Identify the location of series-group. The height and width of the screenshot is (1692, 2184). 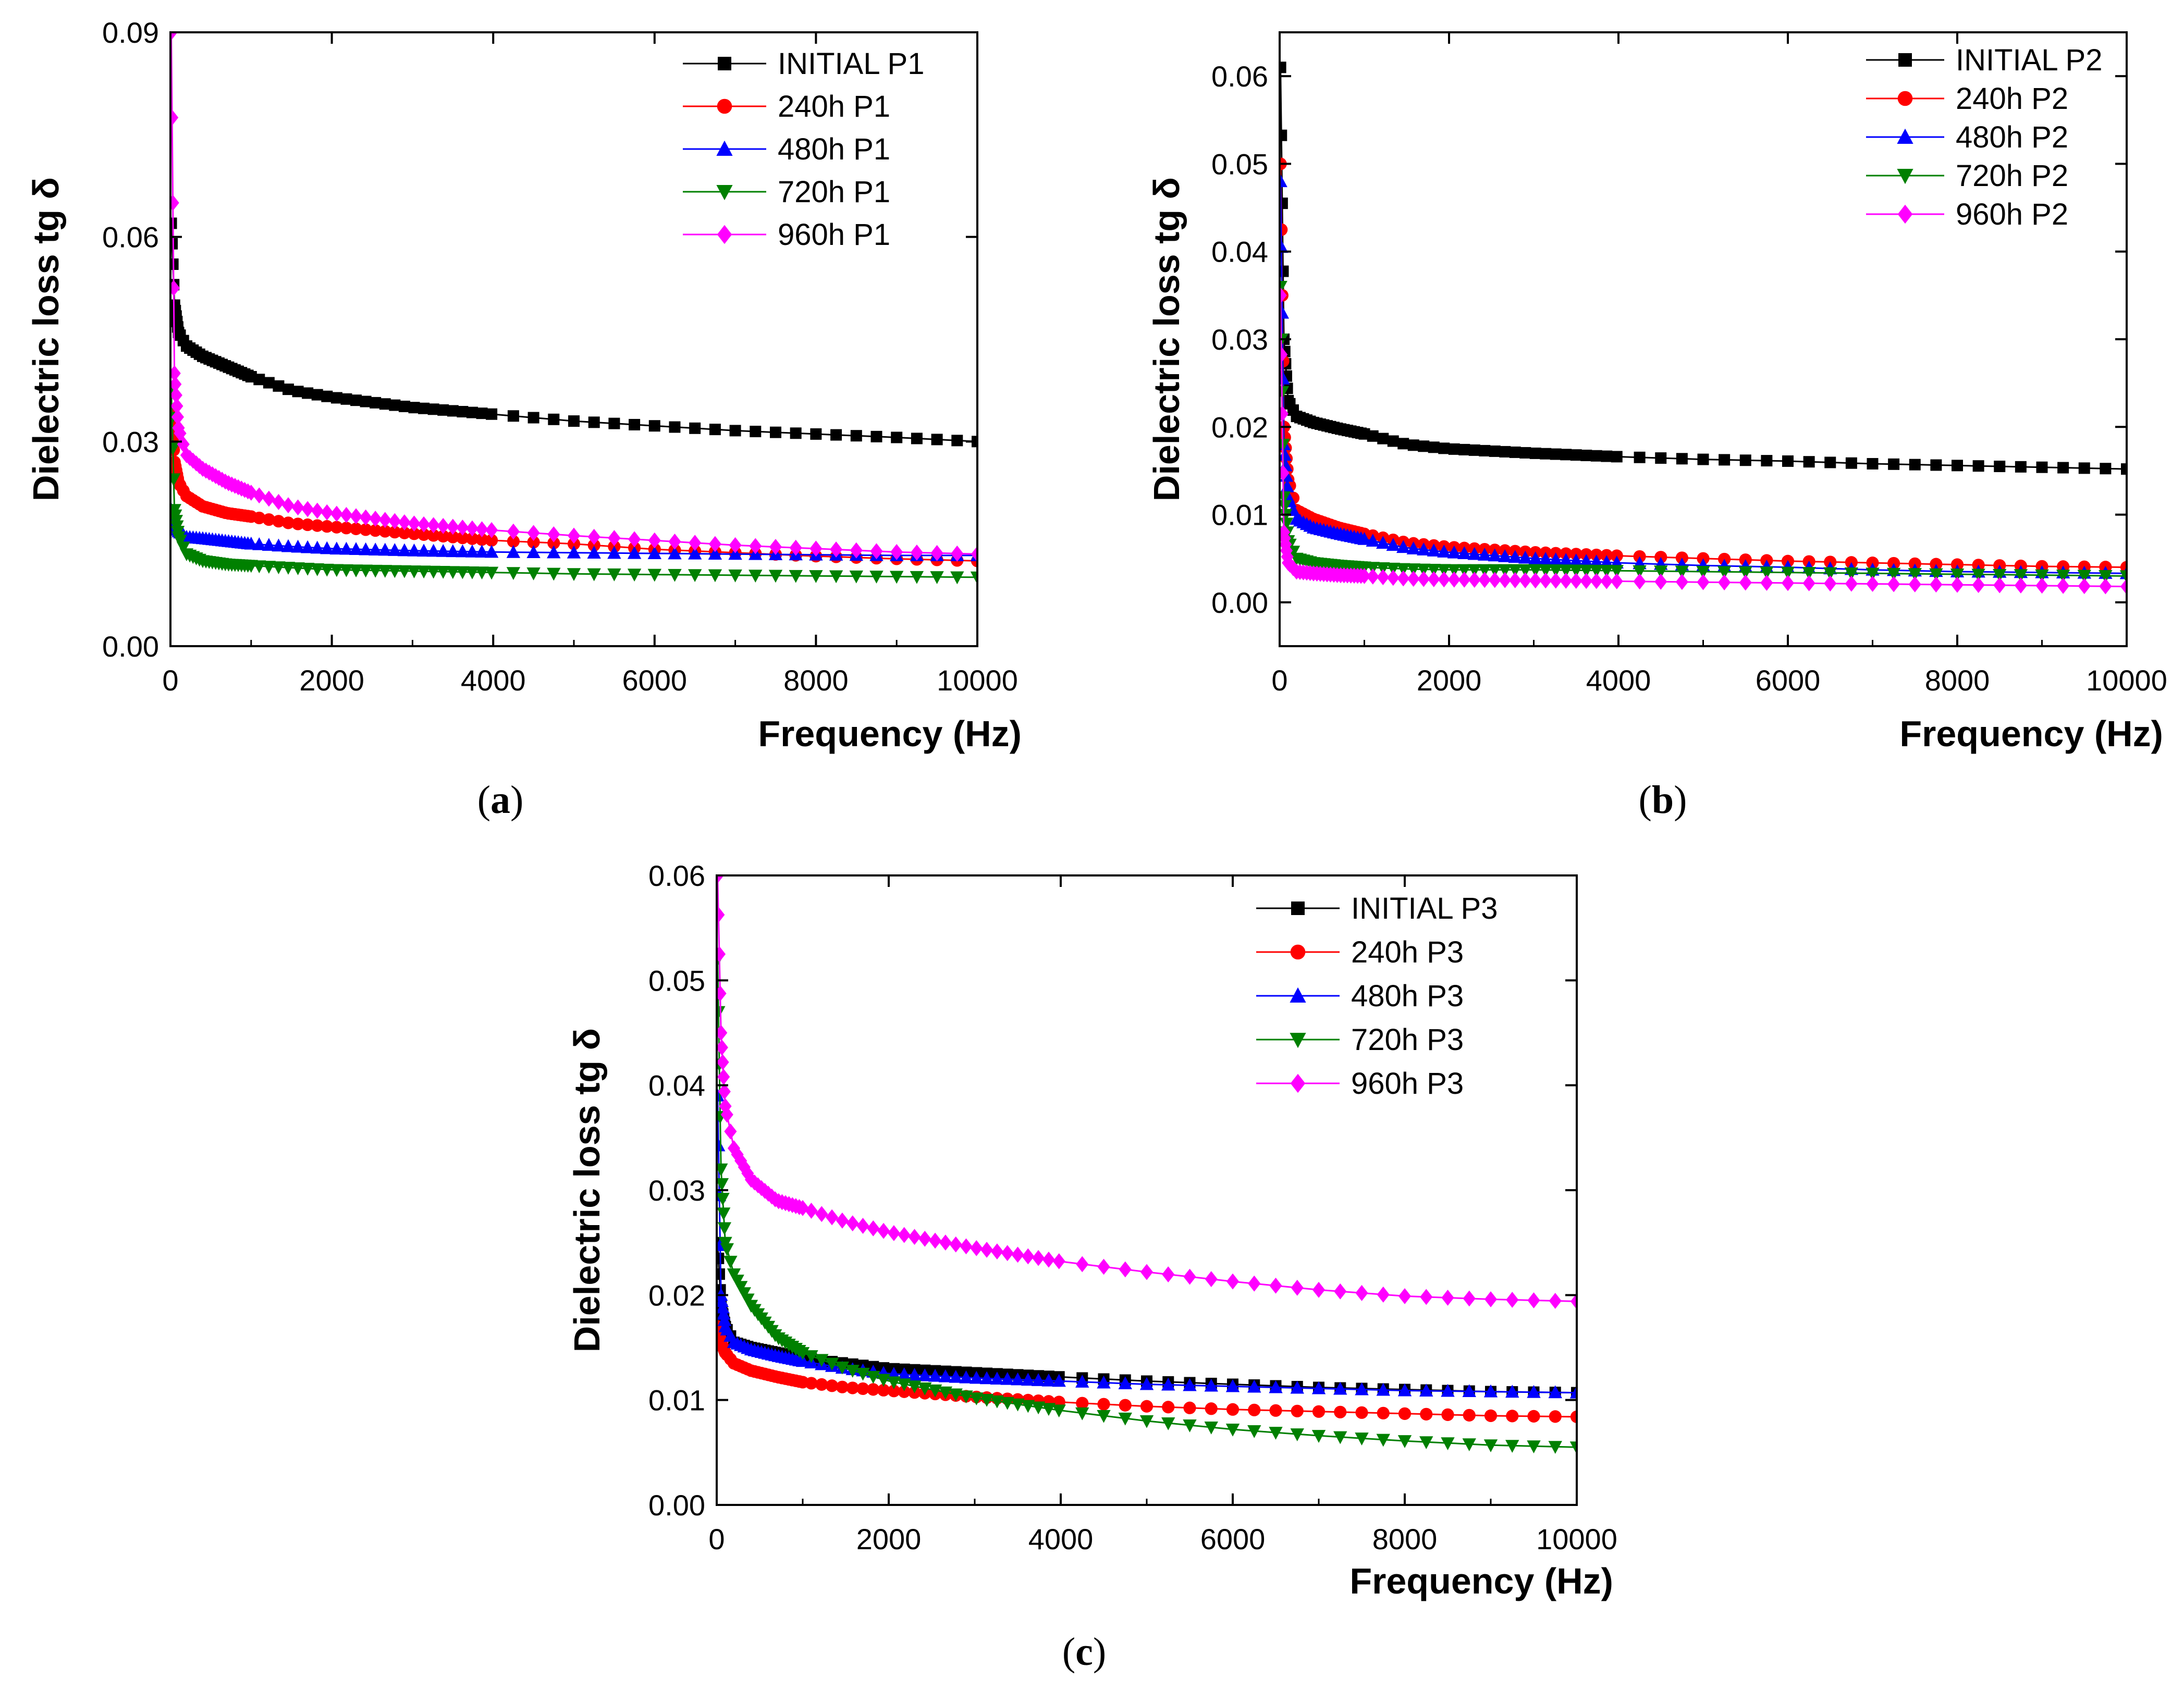
(1703, 328).